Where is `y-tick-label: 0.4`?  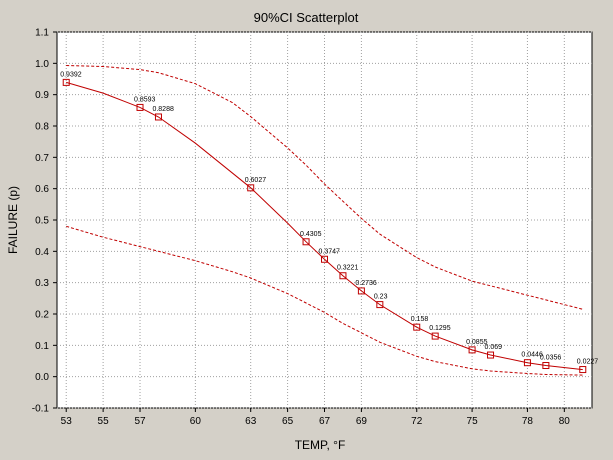 y-tick-label: 0.4 is located at coordinates (42, 252).